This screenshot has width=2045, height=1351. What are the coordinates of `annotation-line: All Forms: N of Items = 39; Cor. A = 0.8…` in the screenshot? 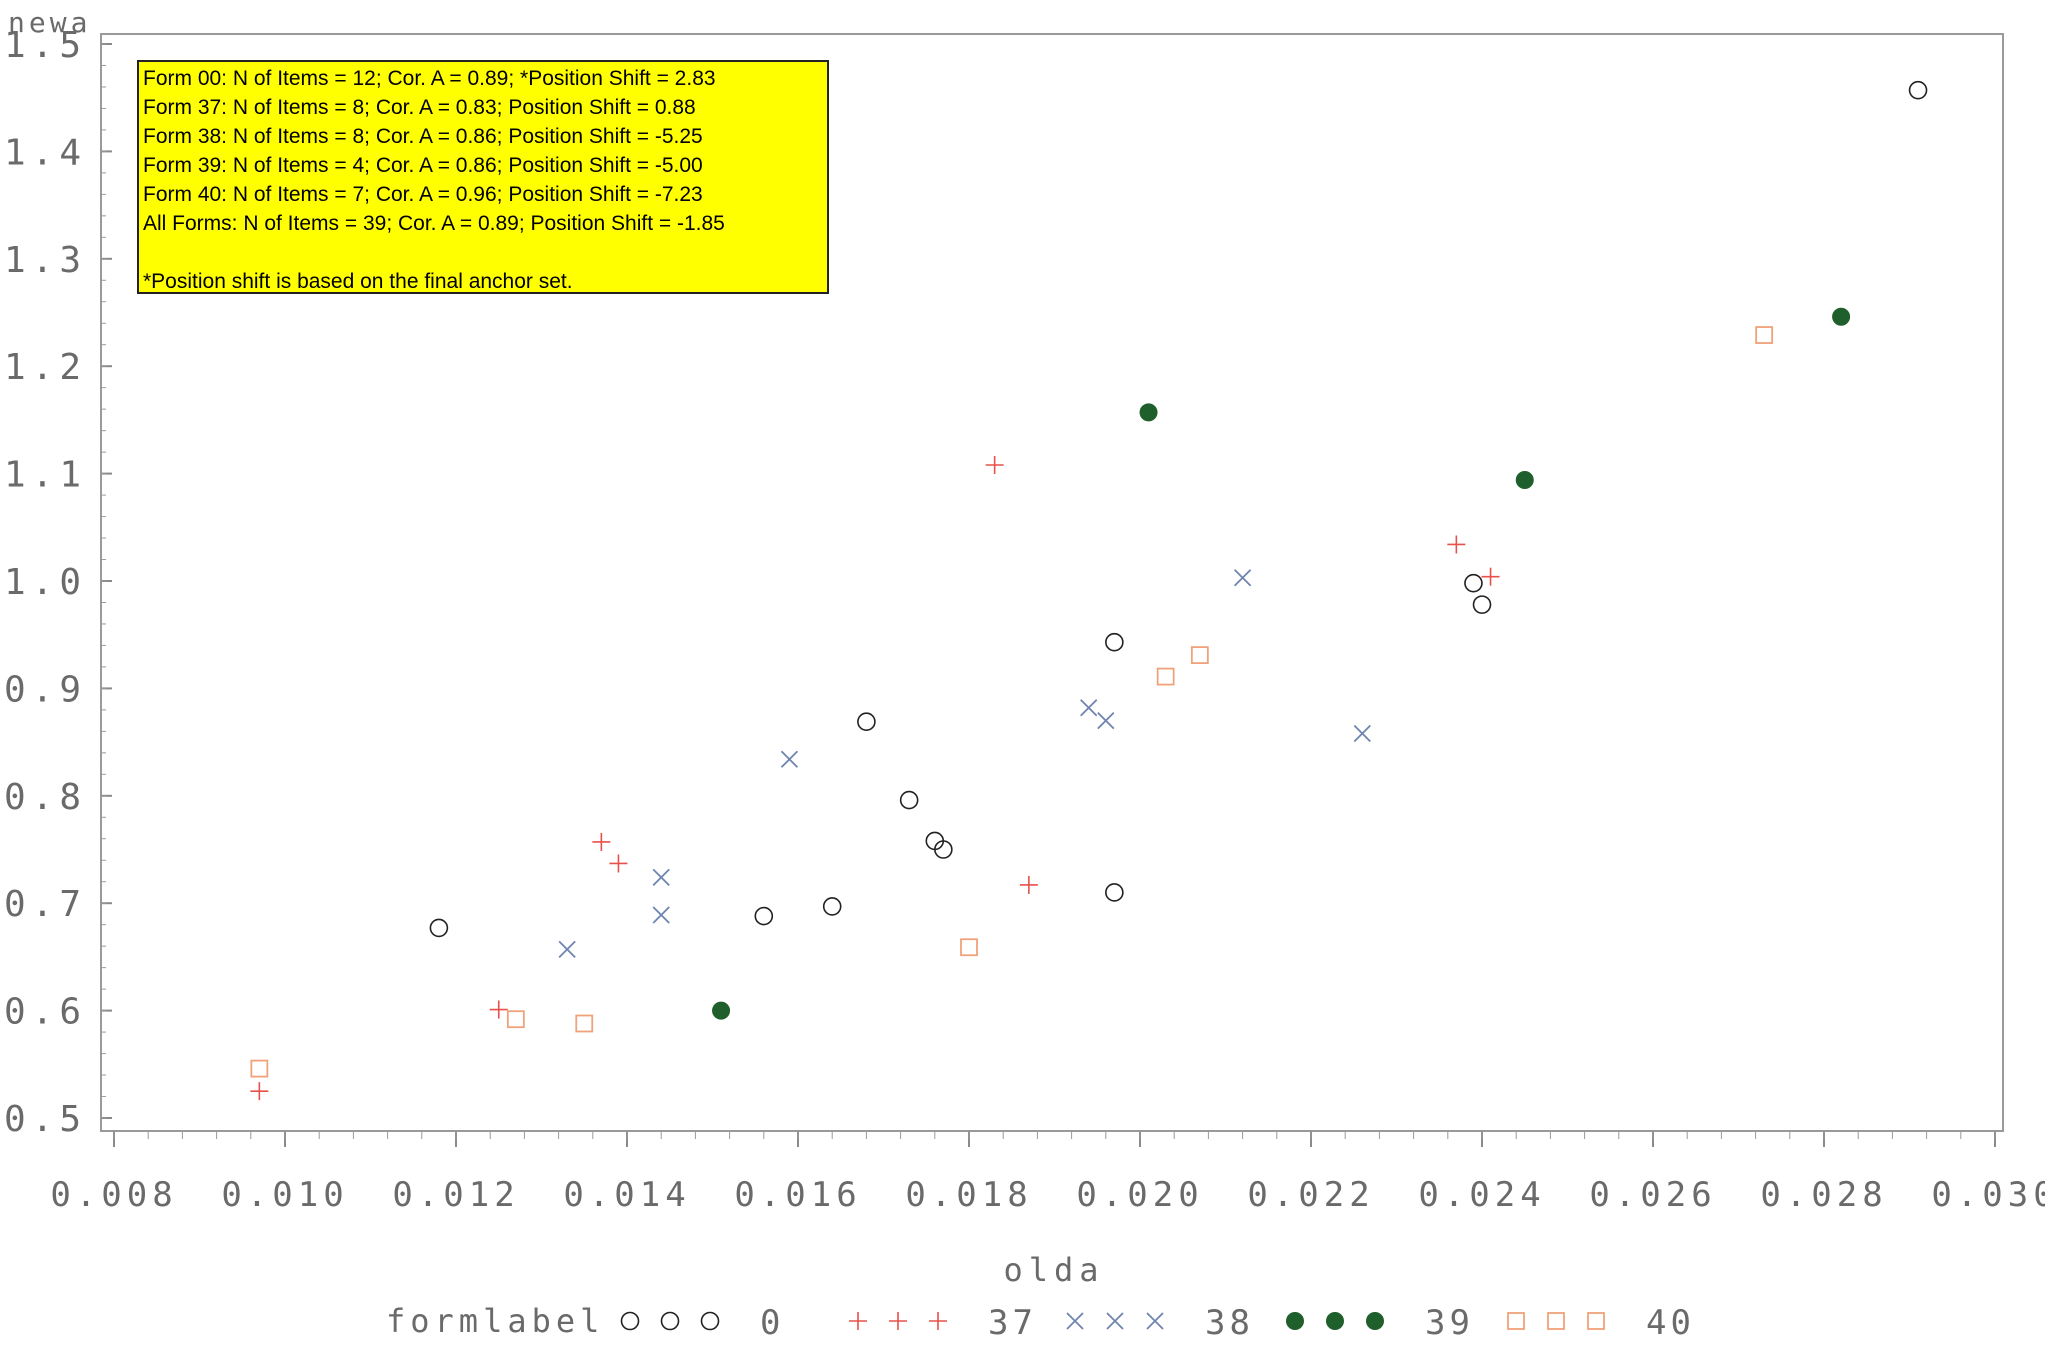 It's located at (434, 223).